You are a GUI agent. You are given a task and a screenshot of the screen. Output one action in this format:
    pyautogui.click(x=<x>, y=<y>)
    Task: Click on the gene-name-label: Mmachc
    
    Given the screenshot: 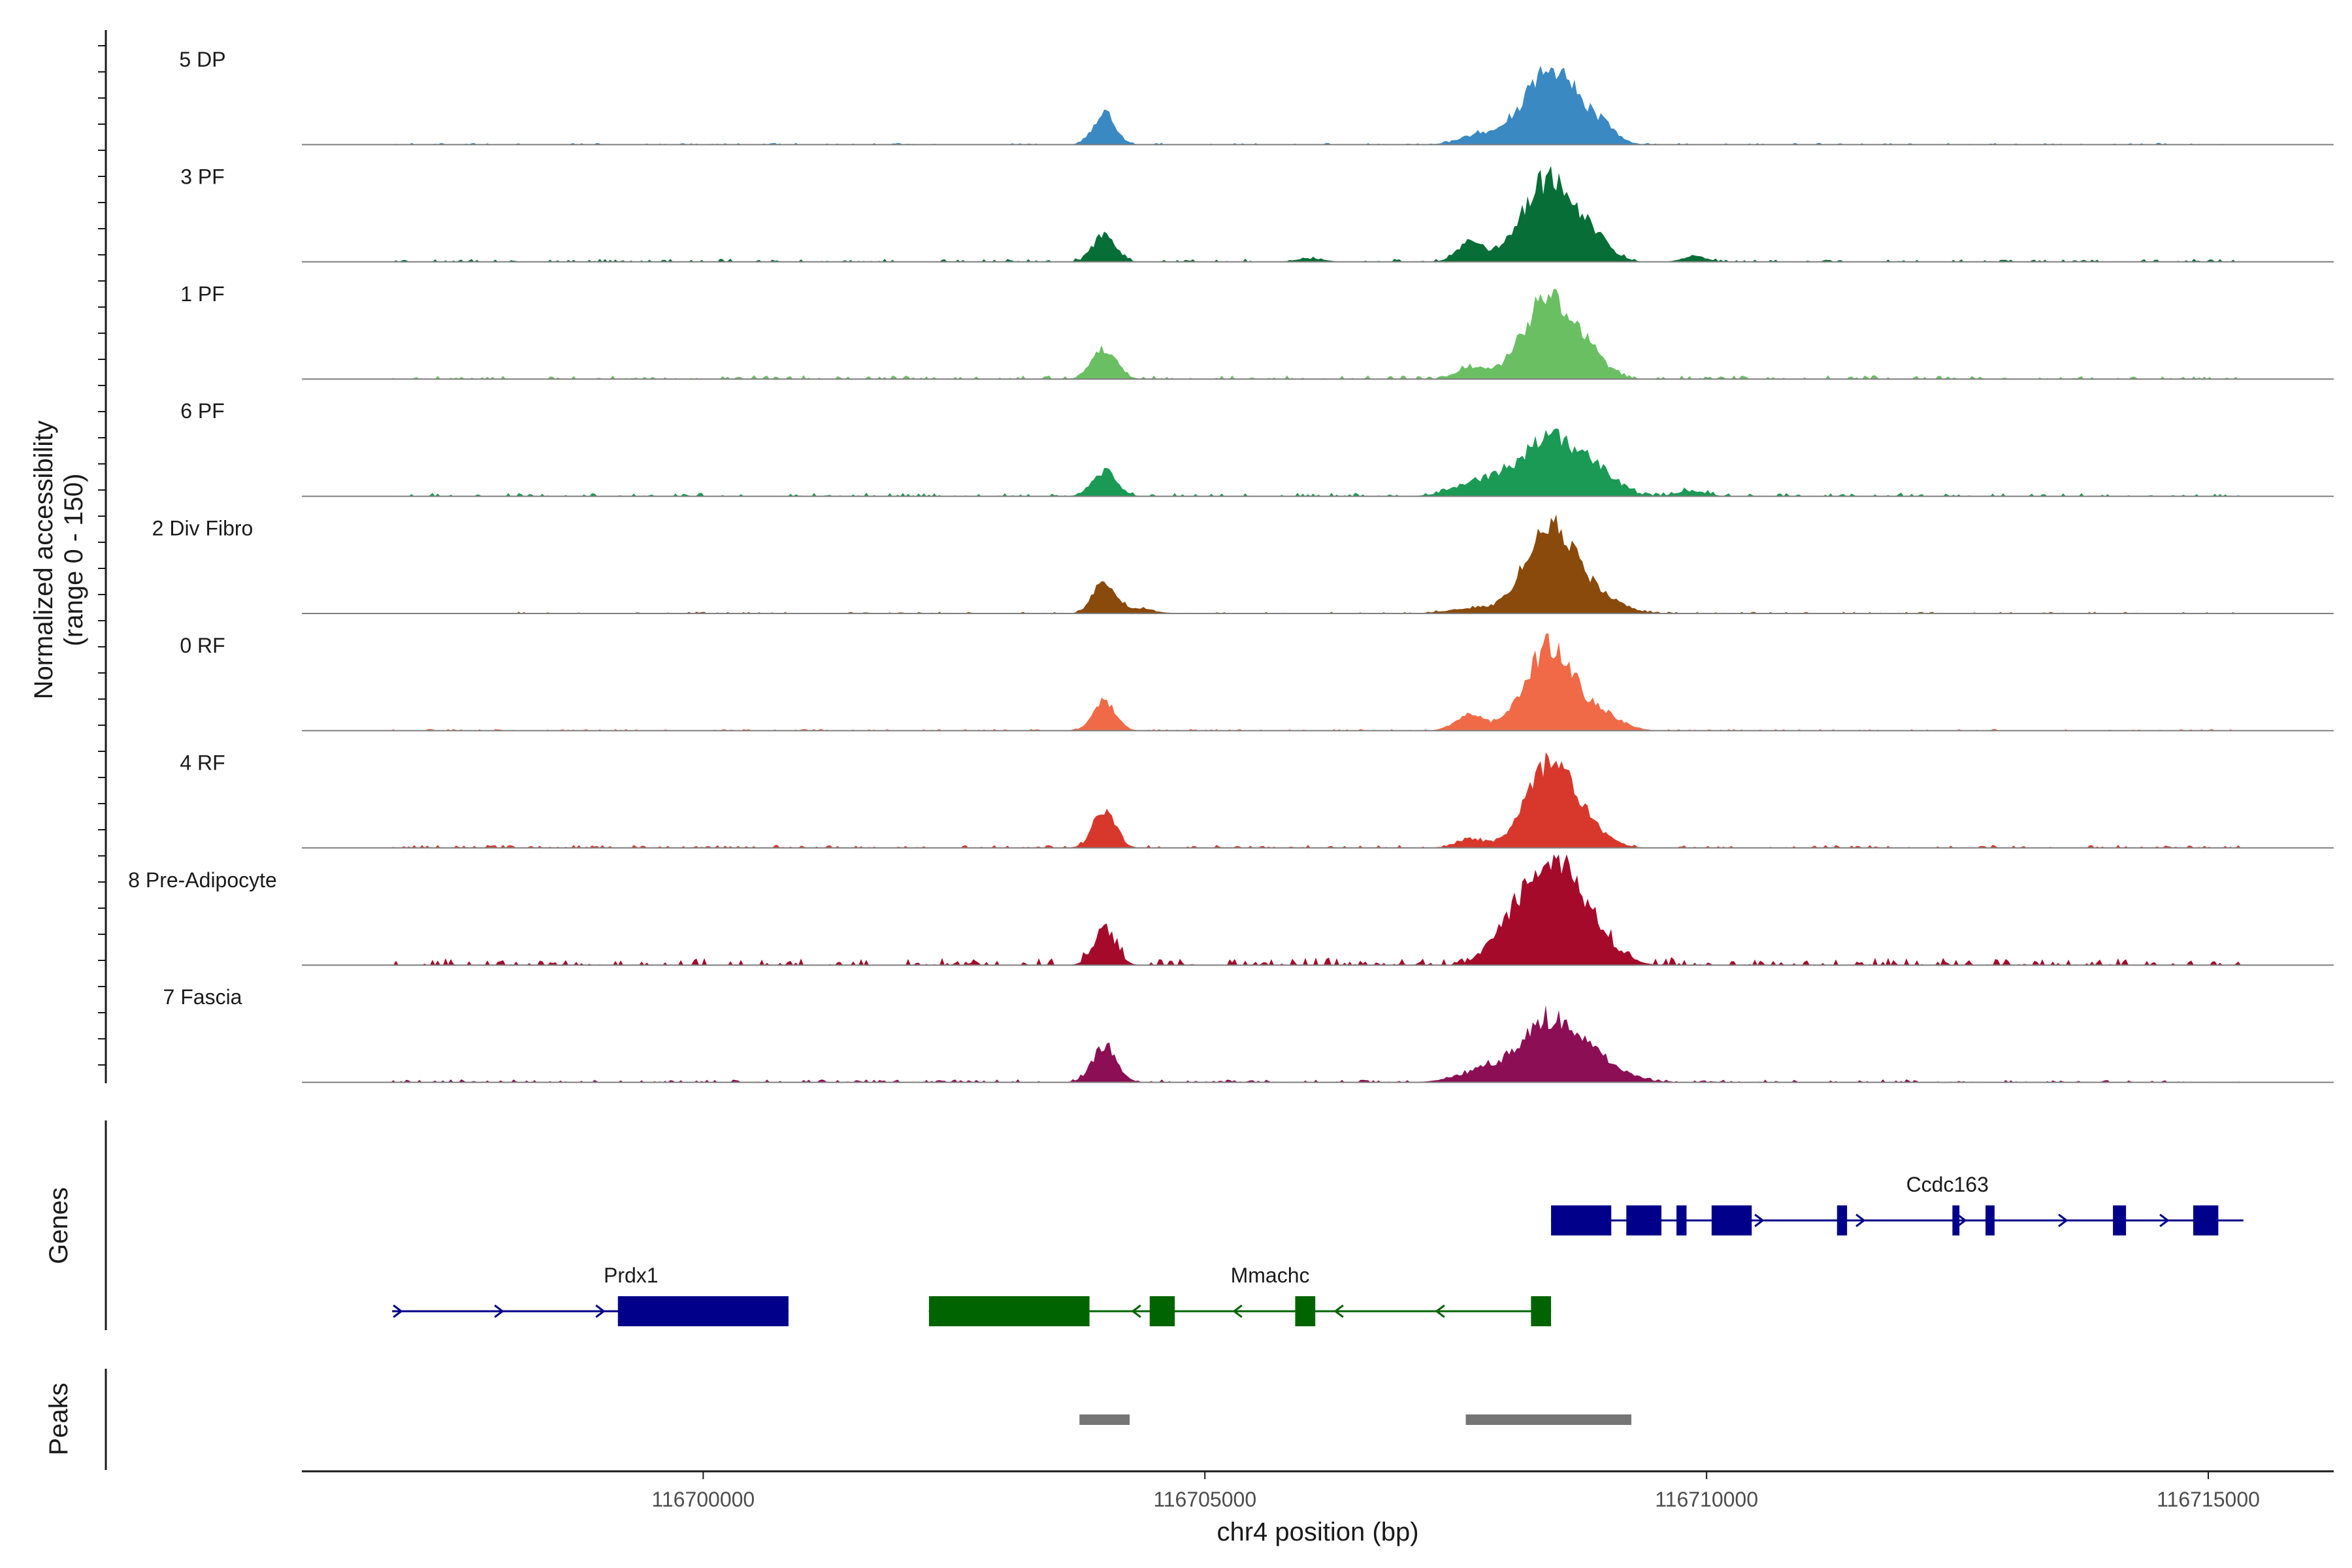 What is the action you would take?
    pyautogui.click(x=1270, y=1275)
    